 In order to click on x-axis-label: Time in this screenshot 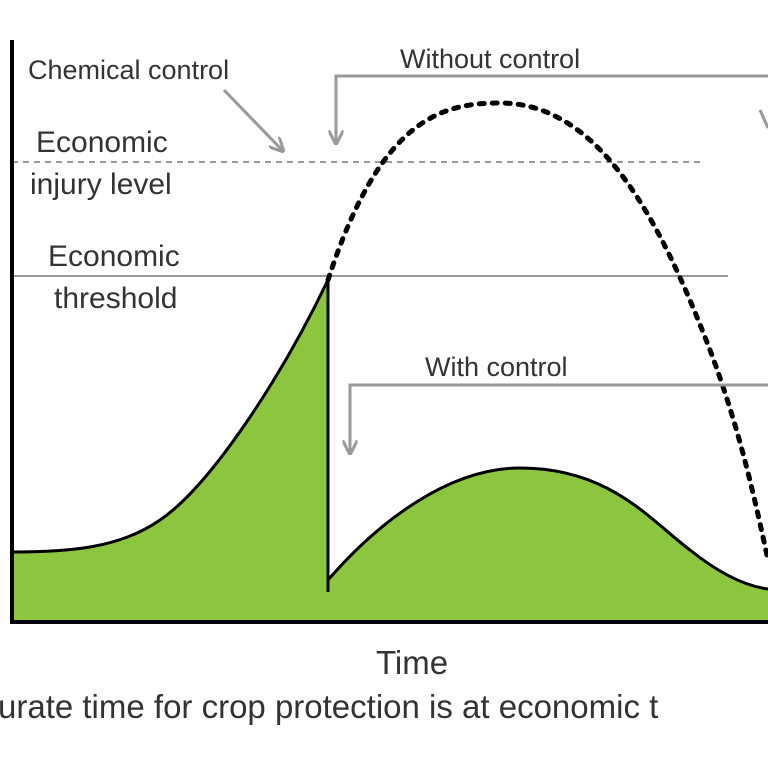, I will do `click(412, 662)`.